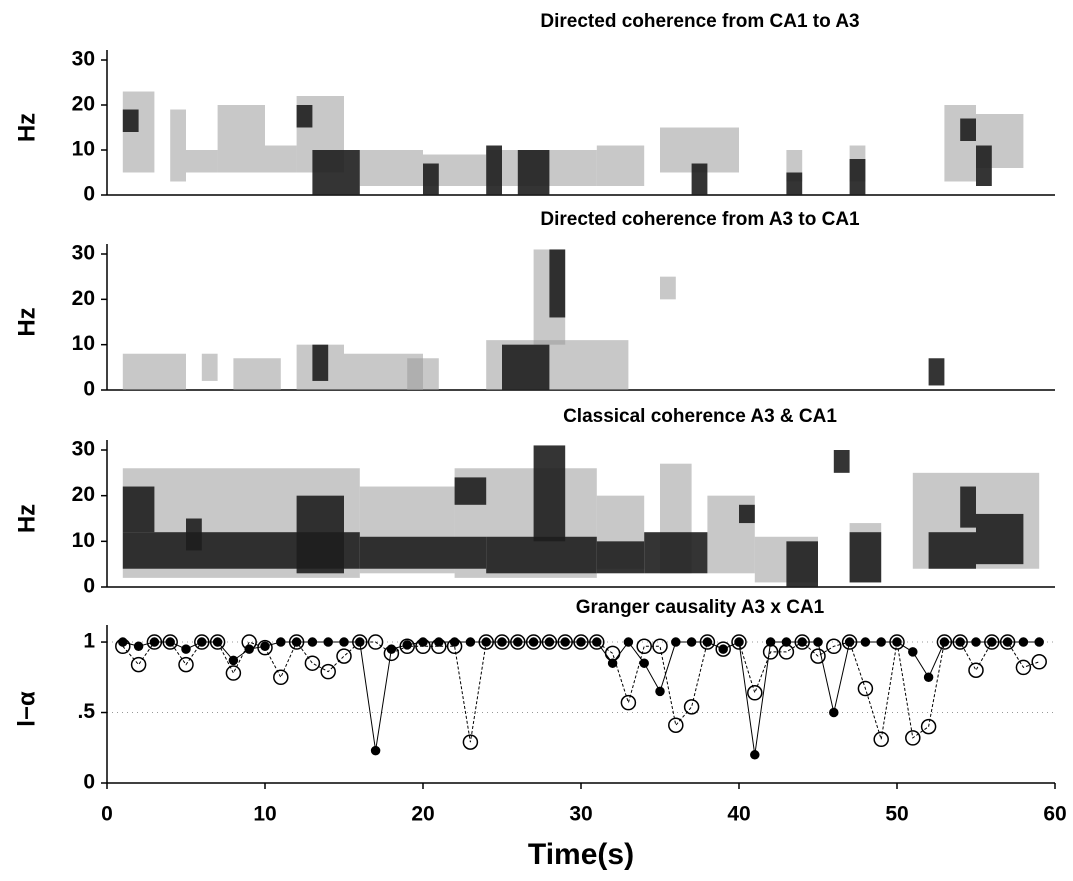 Image resolution: width=1073 pixels, height=881 pixels. What do you see at coordinates (700, 416) in the screenshot?
I see `panel-title: Classical coherence A3 & CA1` at bounding box center [700, 416].